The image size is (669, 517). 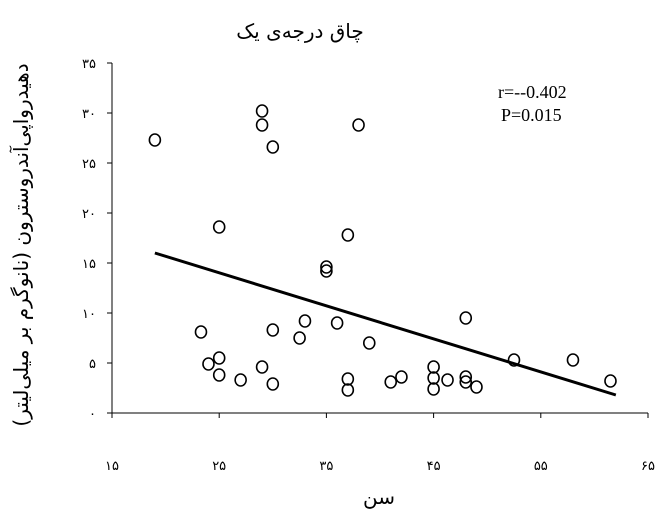 What do you see at coordinates (434, 466) in the screenshot?
I see `x-tick-label: ۴۵` at bounding box center [434, 466].